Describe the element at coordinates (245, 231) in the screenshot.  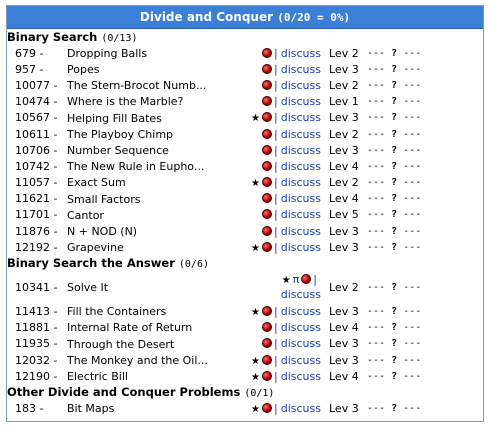
I see `problem-row: 11876 - N + NOD (N) | discuss Lev 3 --- ? ---` at that location.